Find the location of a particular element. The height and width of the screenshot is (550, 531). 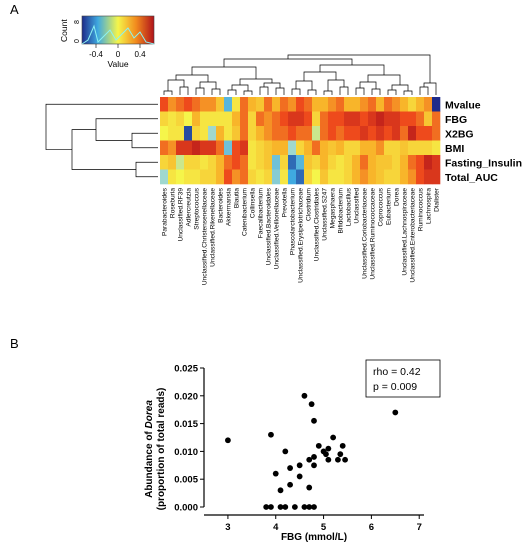

heatmap-row-label: X2BG is located at coordinates (459, 134).